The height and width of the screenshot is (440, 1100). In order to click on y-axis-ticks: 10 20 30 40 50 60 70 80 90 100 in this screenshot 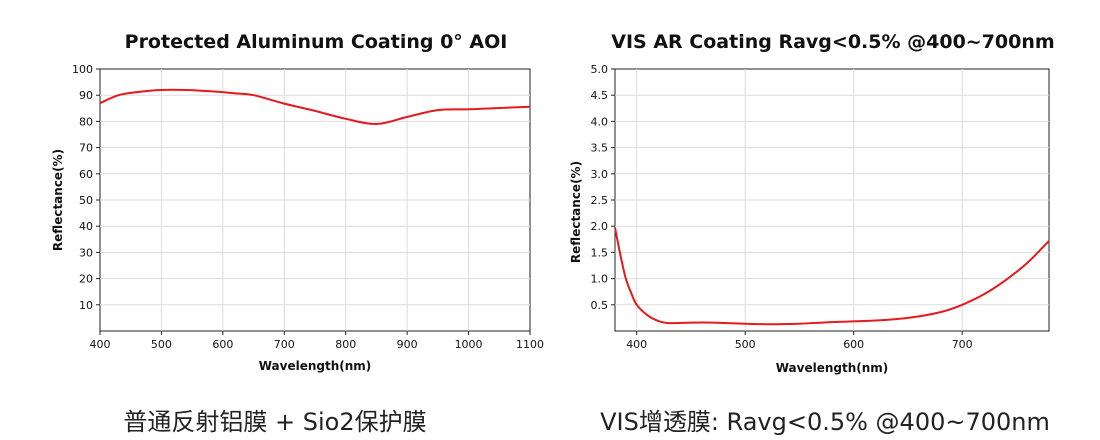, I will do `click(86, 187)`.